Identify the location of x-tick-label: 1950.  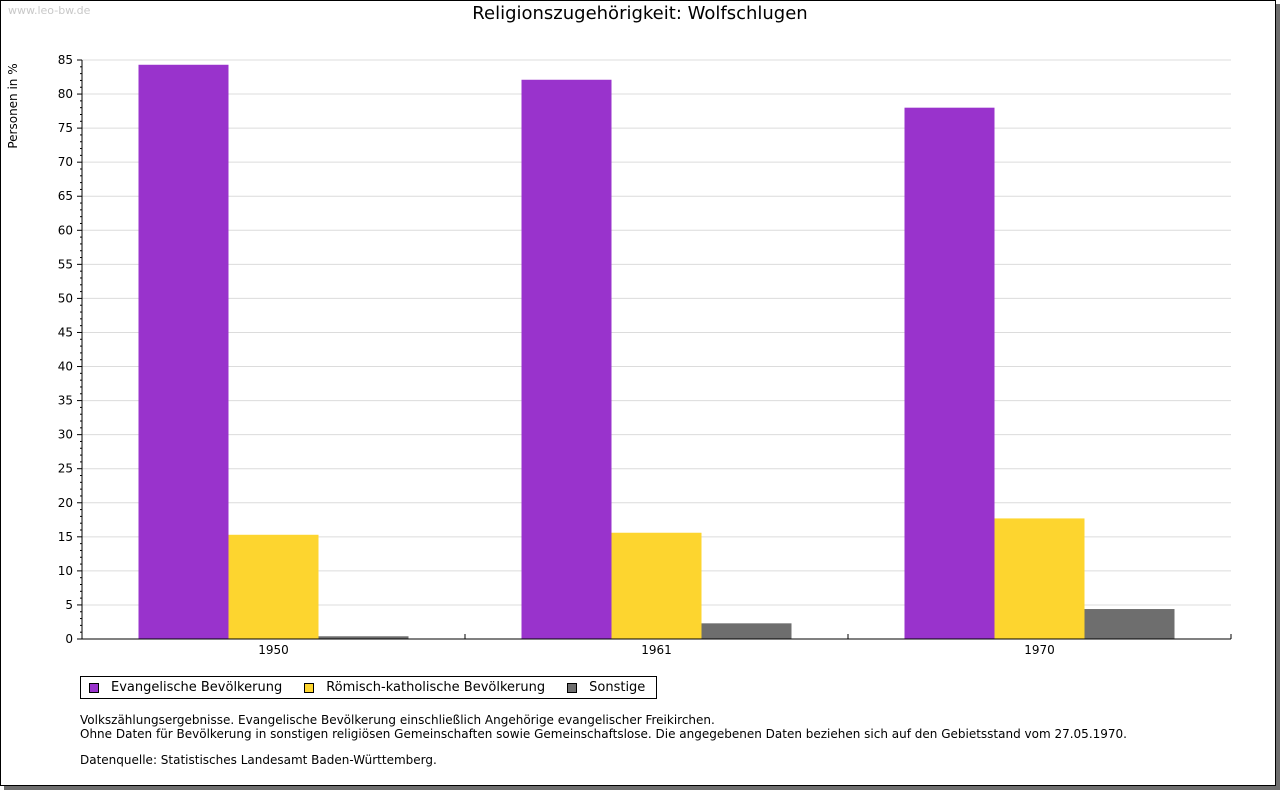
(273, 650).